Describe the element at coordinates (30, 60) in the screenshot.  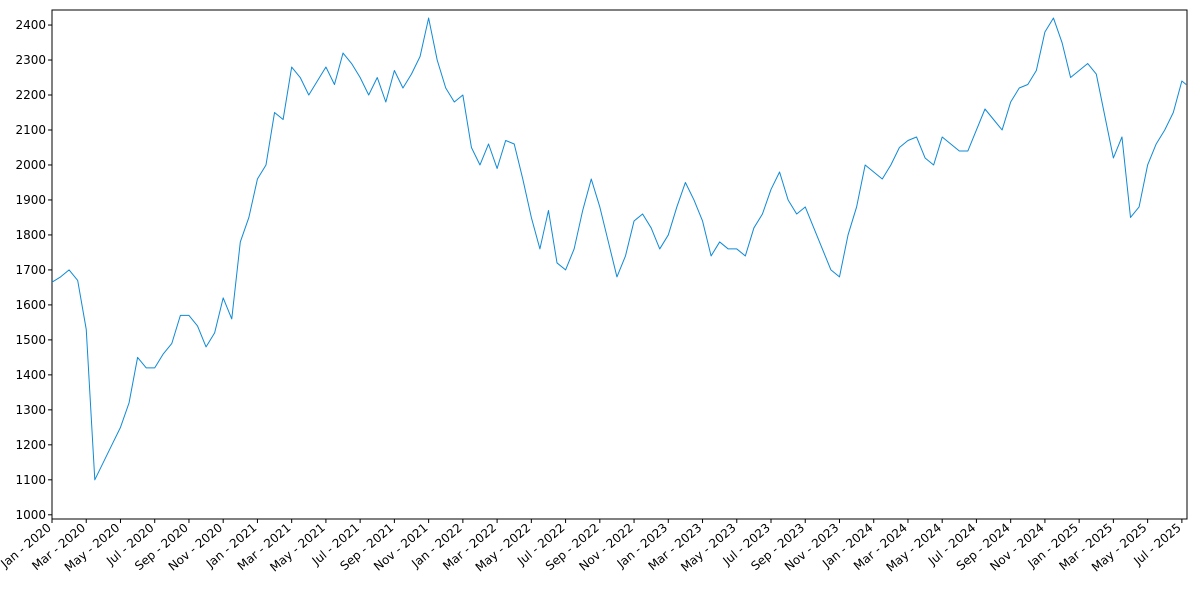
I see `y-tick-label: 2300` at that location.